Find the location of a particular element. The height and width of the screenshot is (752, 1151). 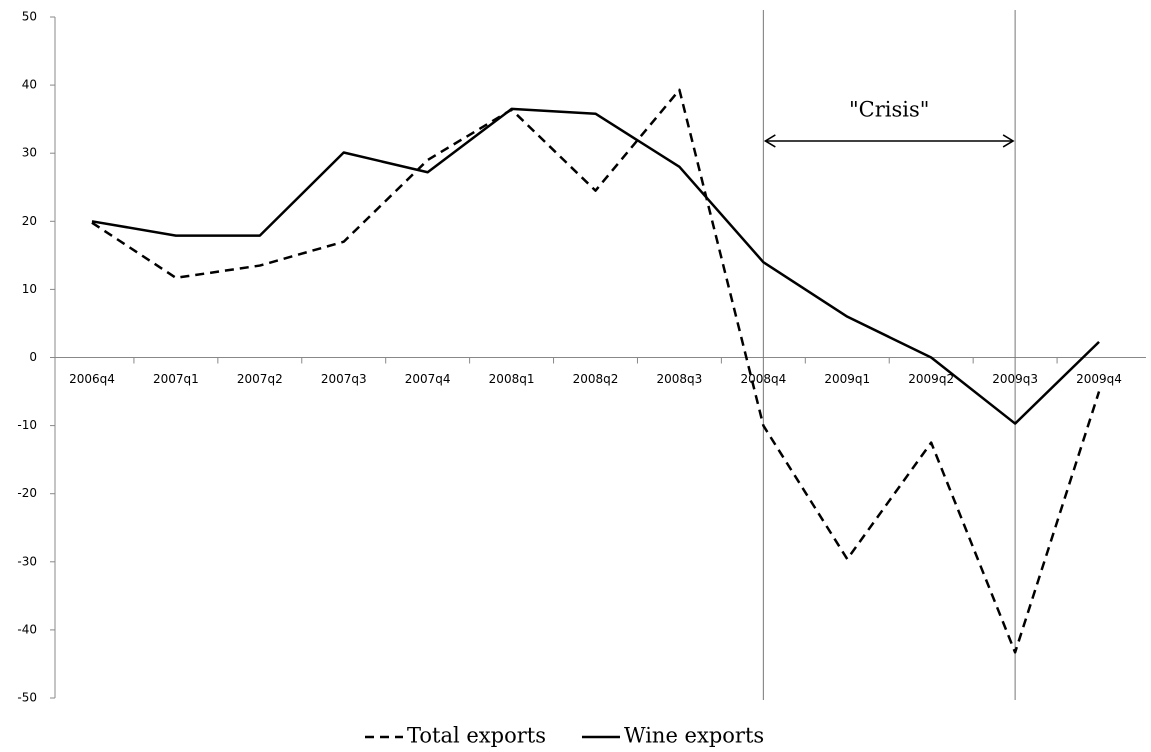

y-tick-label: 0 is located at coordinates (33, 357).